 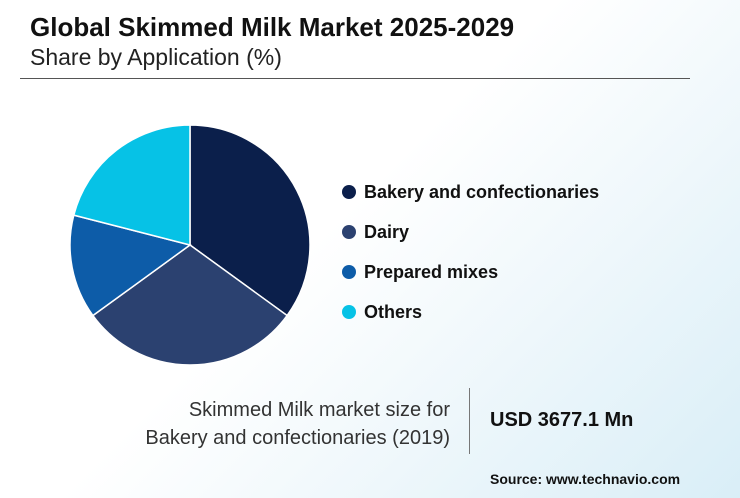 I want to click on title-divider, so click(x=355, y=78).